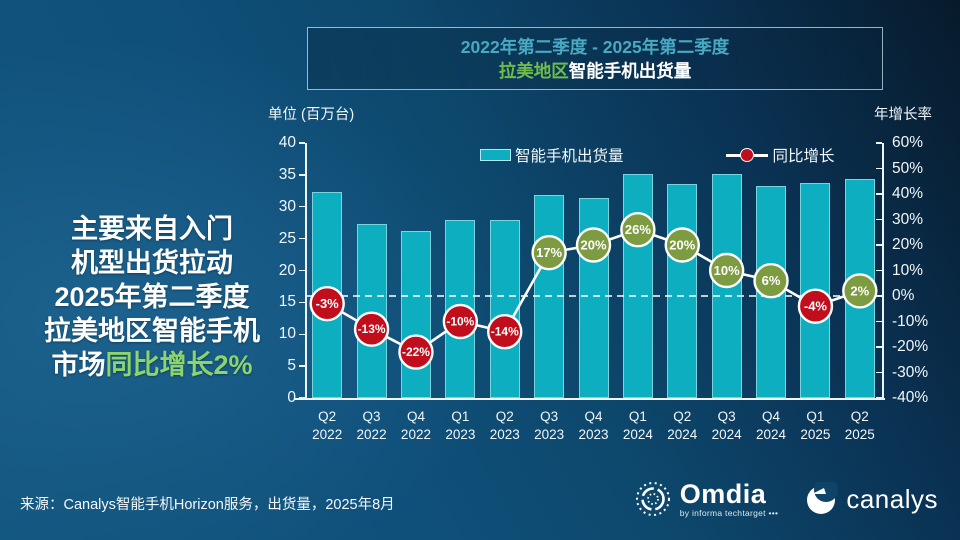 This screenshot has height=540, width=960. I want to click on x-axis-label-q1-2024: Q1 2024, so click(637, 425).